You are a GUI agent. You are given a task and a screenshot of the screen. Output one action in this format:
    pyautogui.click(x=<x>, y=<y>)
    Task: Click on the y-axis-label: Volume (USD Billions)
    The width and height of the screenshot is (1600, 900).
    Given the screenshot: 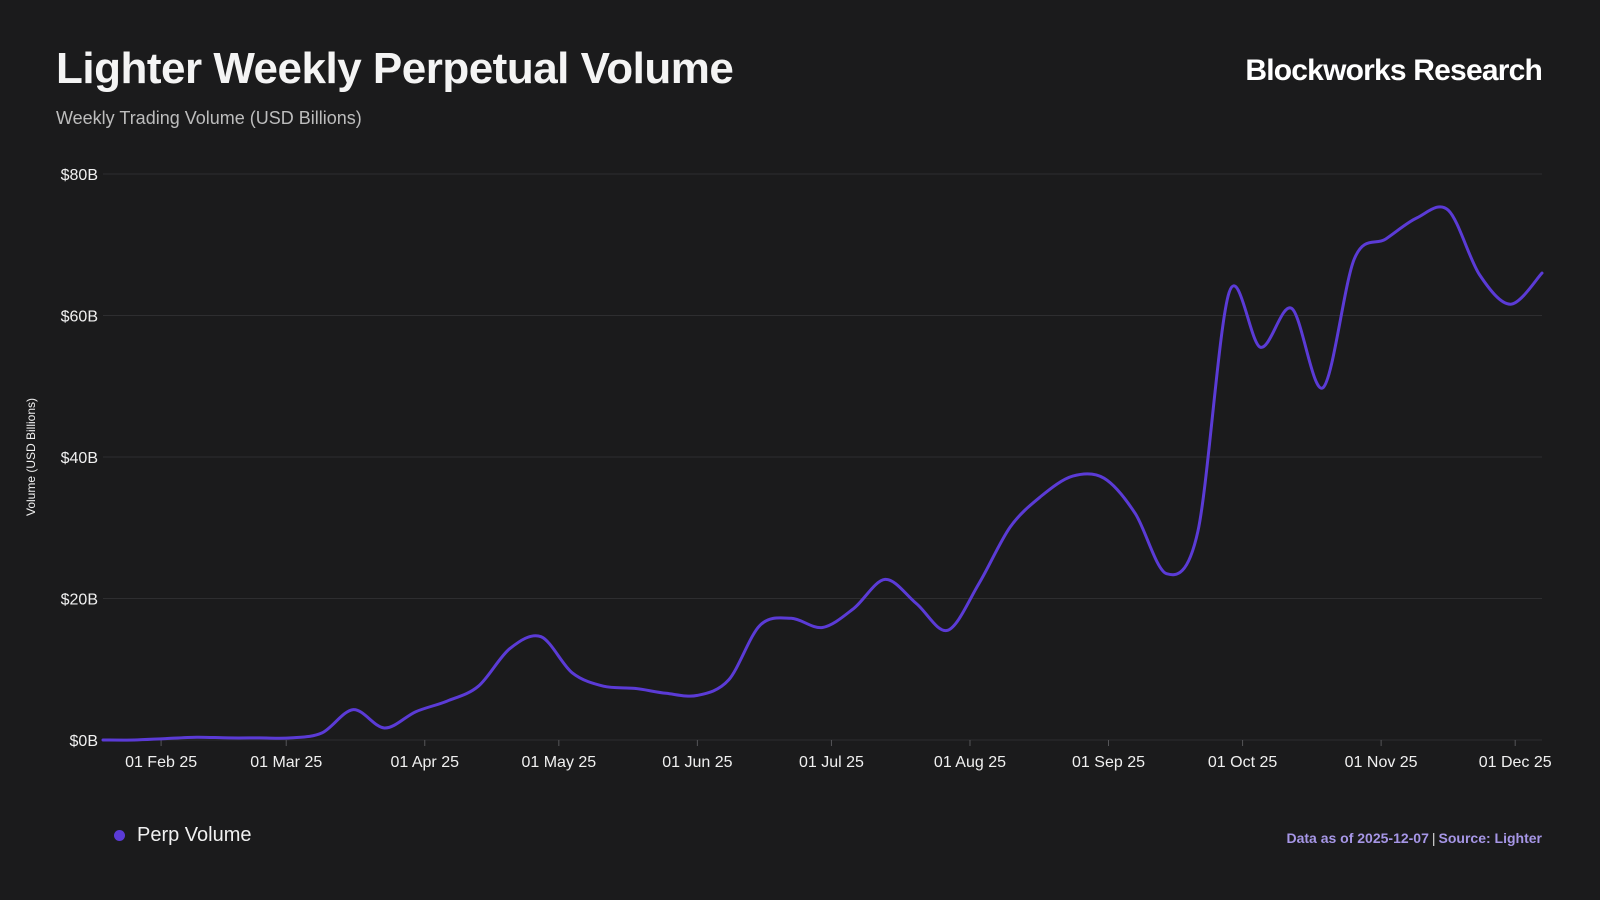 What is the action you would take?
    pyautogui.click(x=31, y=457)
    